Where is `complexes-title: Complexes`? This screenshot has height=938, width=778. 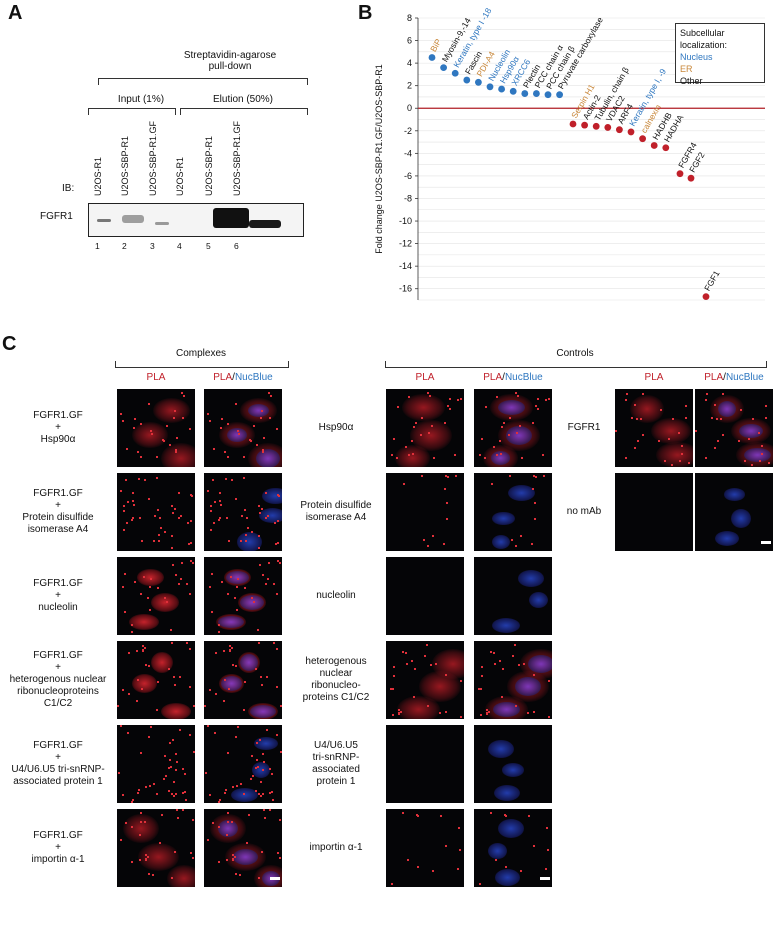
complexes-title: Complexes is located at coordinates (201, 353).